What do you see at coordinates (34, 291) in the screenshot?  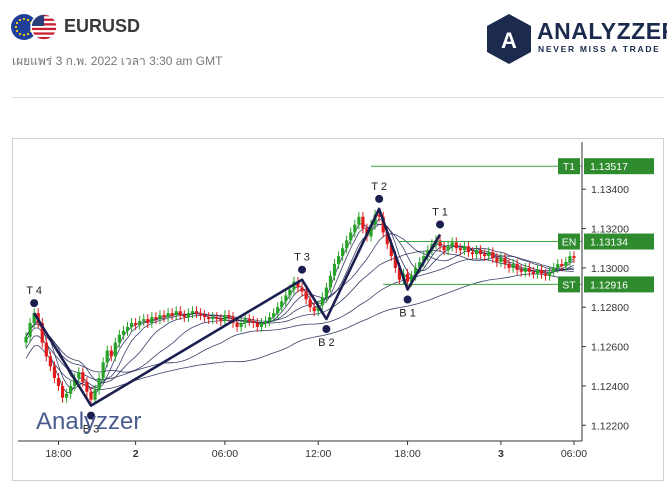 I see `pattern-point-label: T 4` at bounding box center [34, 291].